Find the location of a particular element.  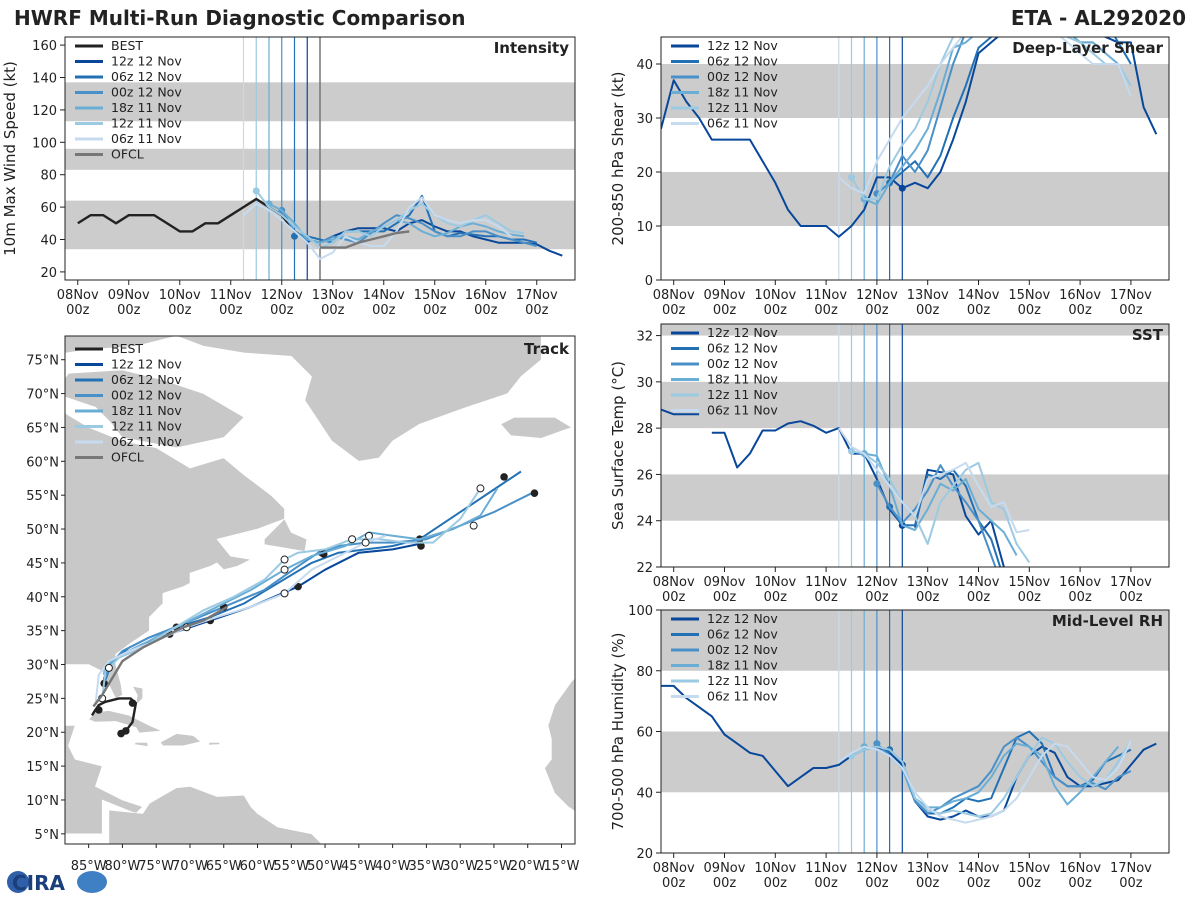

track-lat-label: 45°N is located at coordinates (42, 564).